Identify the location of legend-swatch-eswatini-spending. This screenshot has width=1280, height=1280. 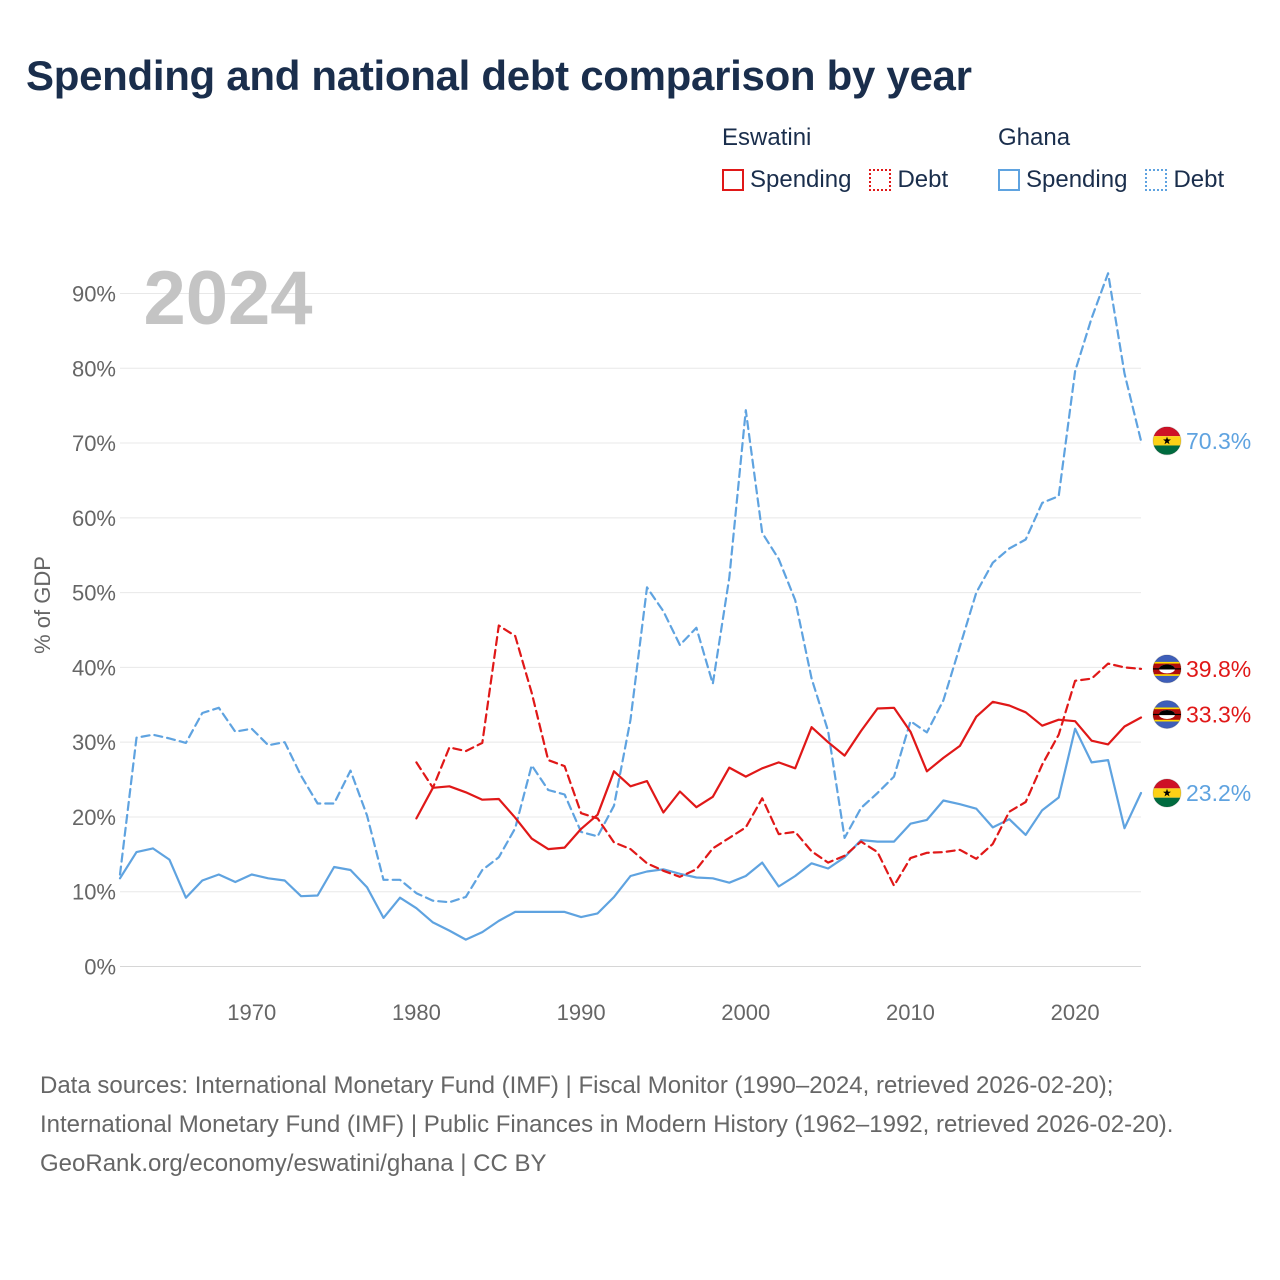
(733, 180).